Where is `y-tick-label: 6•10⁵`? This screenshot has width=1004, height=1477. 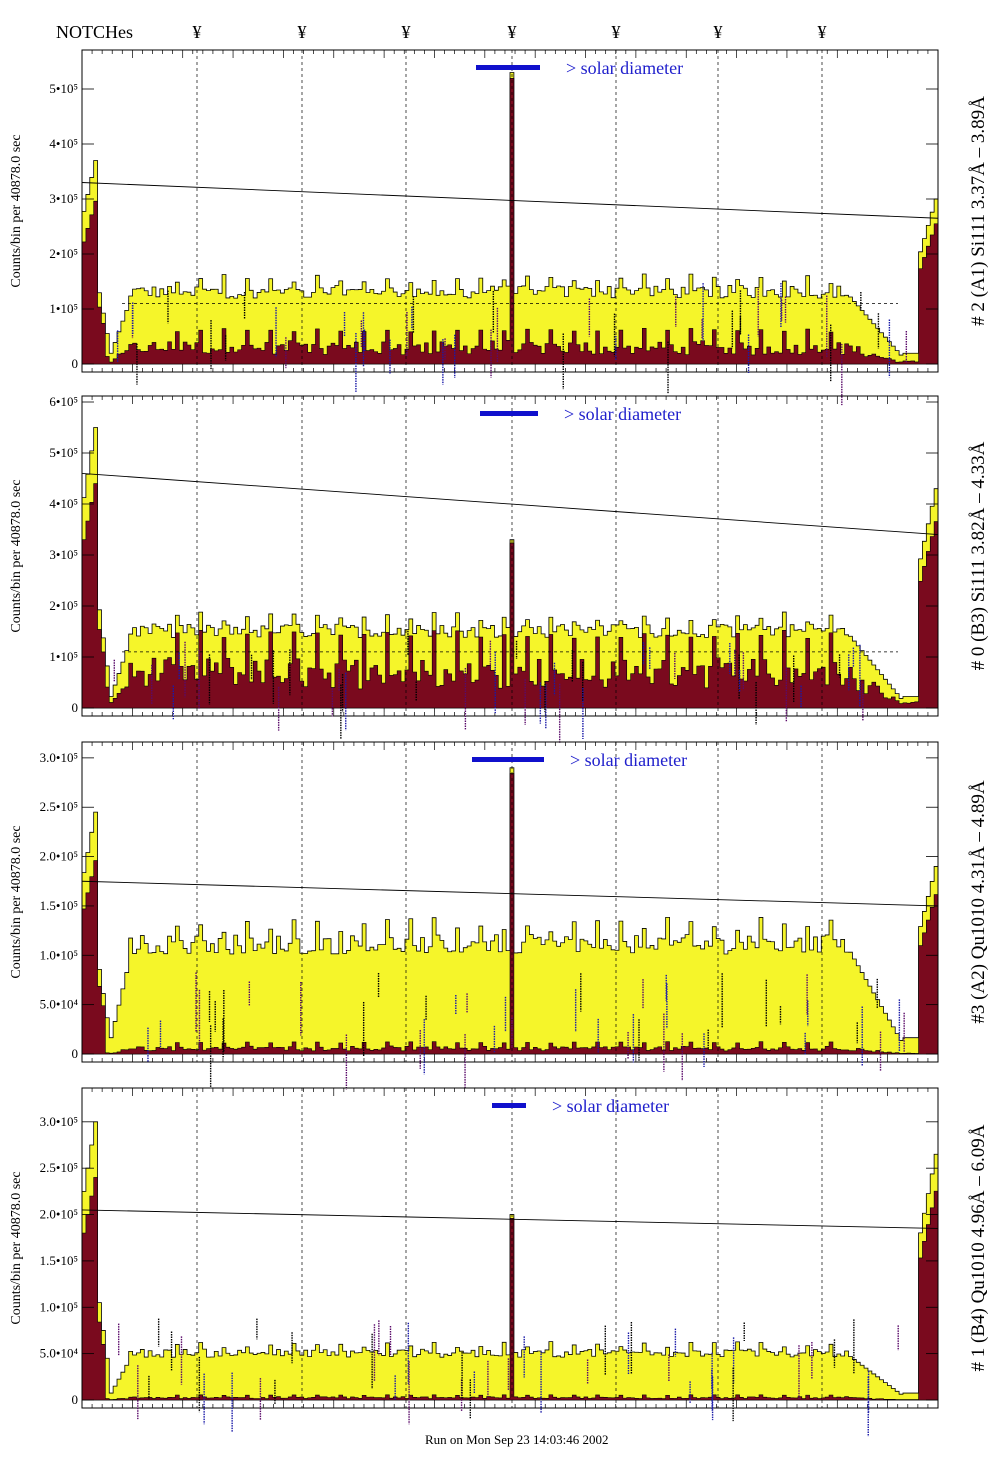
y-tick-label: 6•10⁵ is located at coordinates (63, 401).